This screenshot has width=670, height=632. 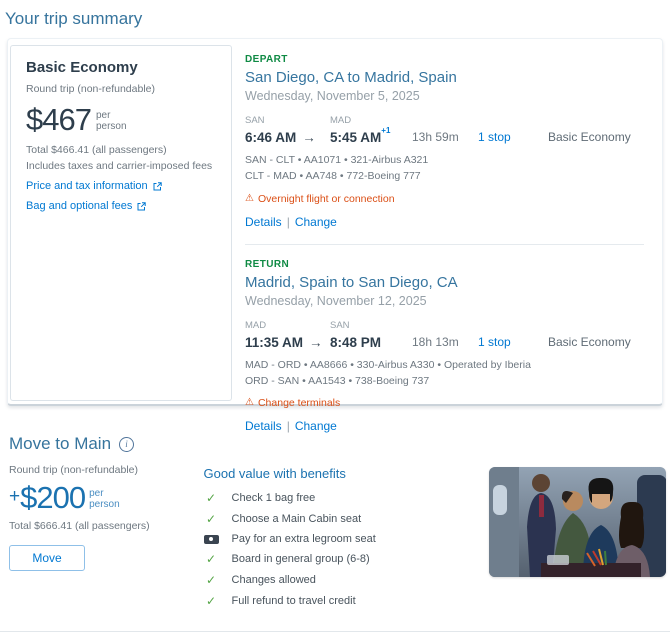 I want to click on arrival-time: 8:48 PM, so click(x=356, y=342).